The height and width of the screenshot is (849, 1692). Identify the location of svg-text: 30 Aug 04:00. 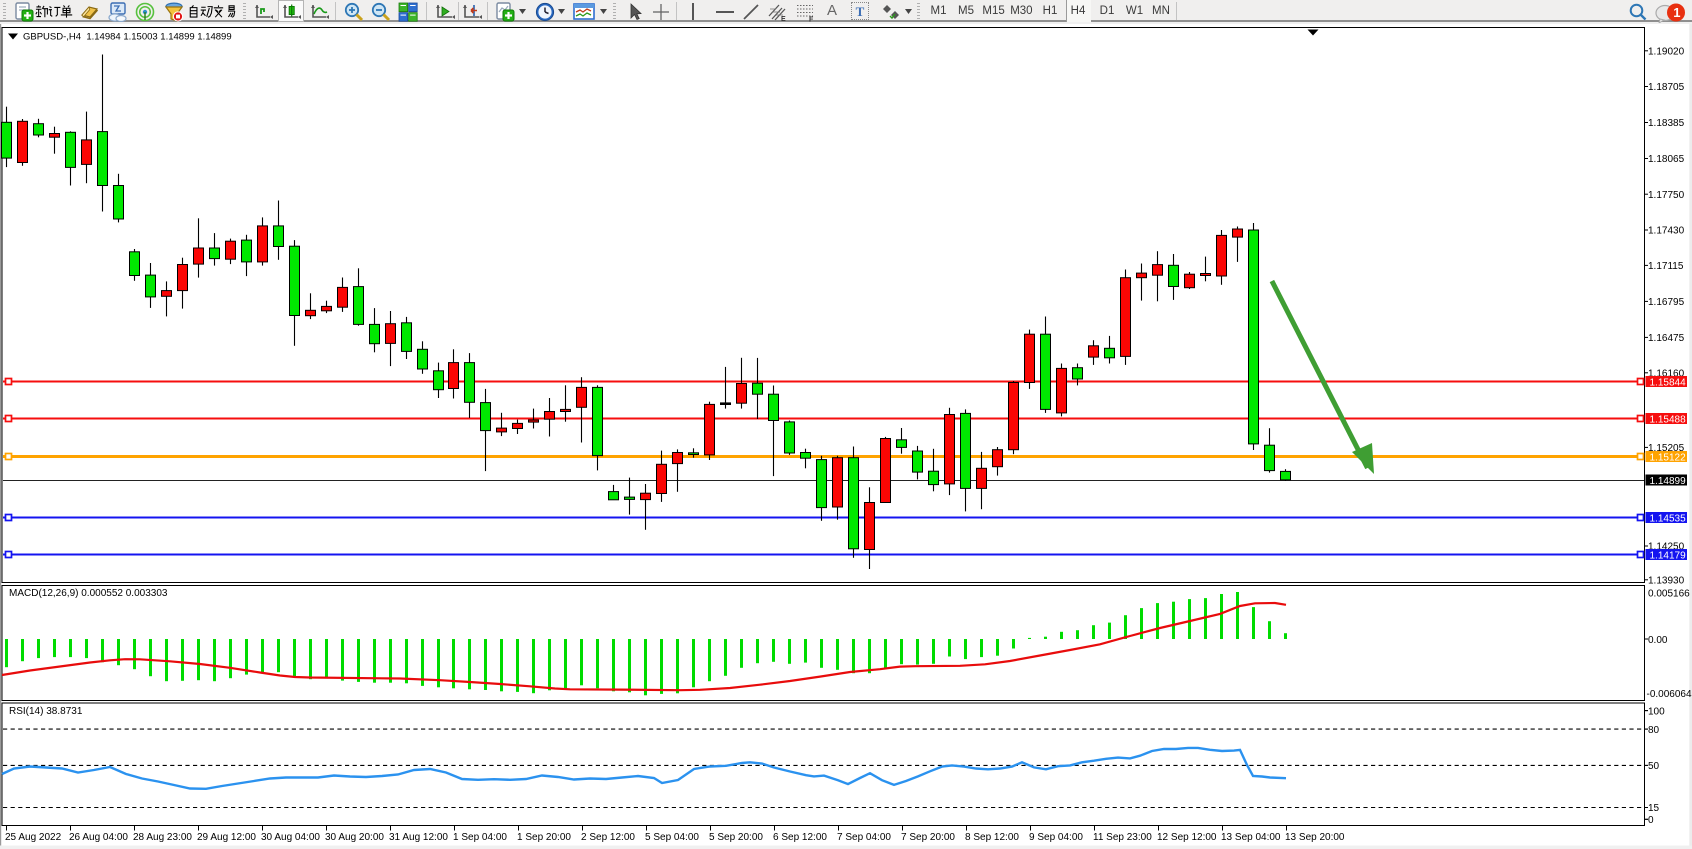
(290, 837).